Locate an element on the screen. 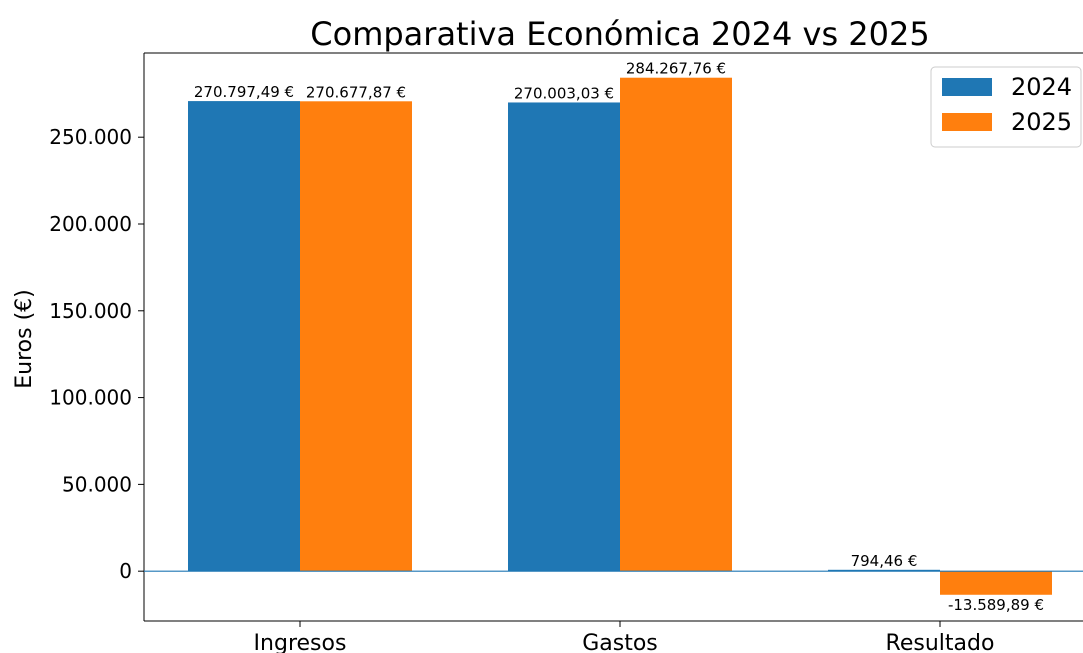 The height and width of the screenshot is (653, 1083). x-tick-label: Gastos is located at coordinates (620, 642).